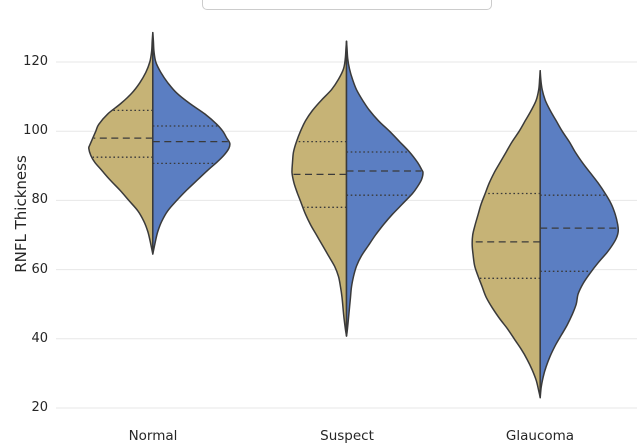  I want to click on violin-normal-right-half, so click(191, 143).